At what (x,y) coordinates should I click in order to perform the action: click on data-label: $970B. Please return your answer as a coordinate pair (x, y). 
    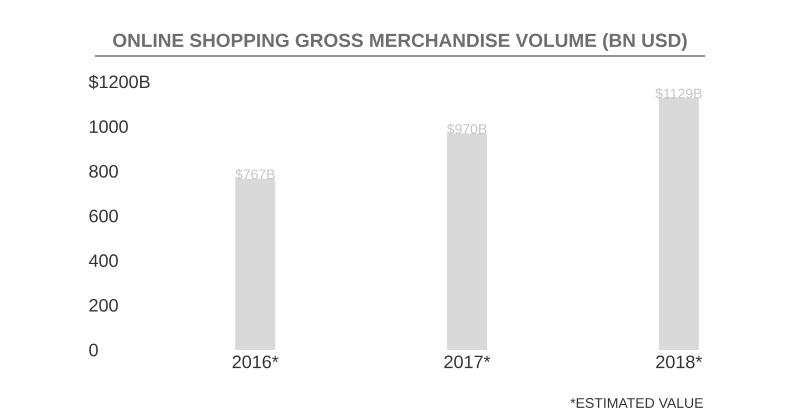
    Looking at the image, I should click on (466, 129).